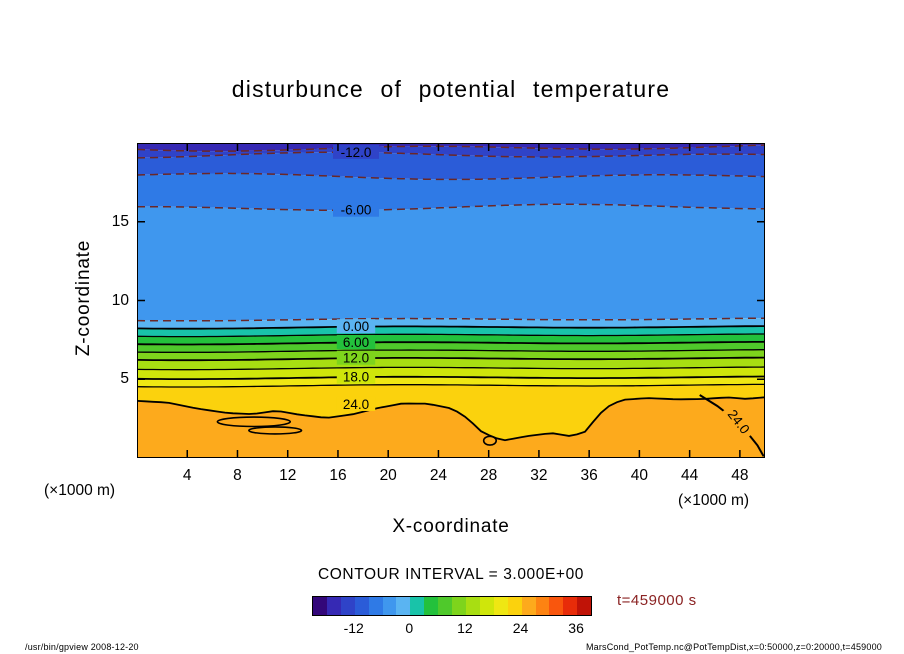  What do you see at coordinates (576, 628) in the screenshot?
I see `colorbar-tick-label: 36` at bounding box center [576, 628].